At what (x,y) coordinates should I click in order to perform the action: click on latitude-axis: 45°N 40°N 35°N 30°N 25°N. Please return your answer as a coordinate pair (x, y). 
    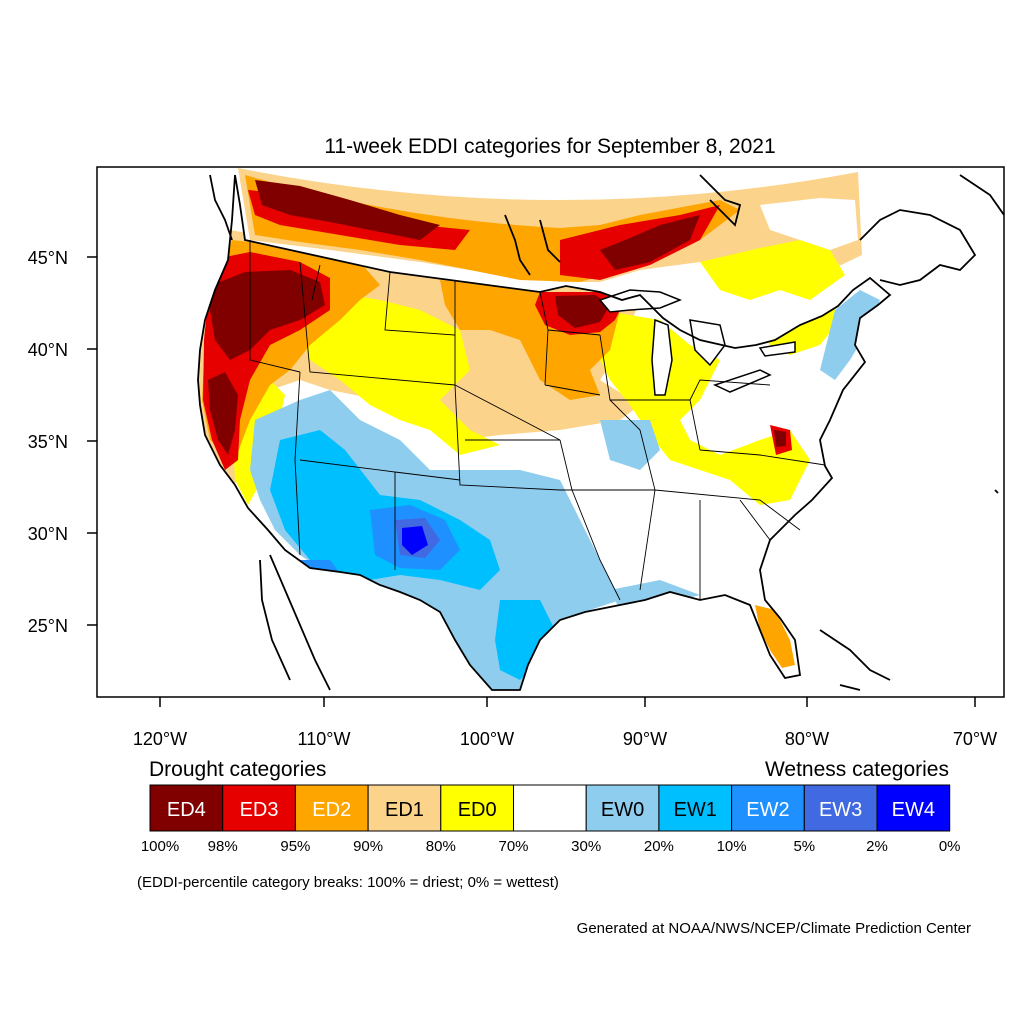
    Looking at the image, I should click on (62, 442).